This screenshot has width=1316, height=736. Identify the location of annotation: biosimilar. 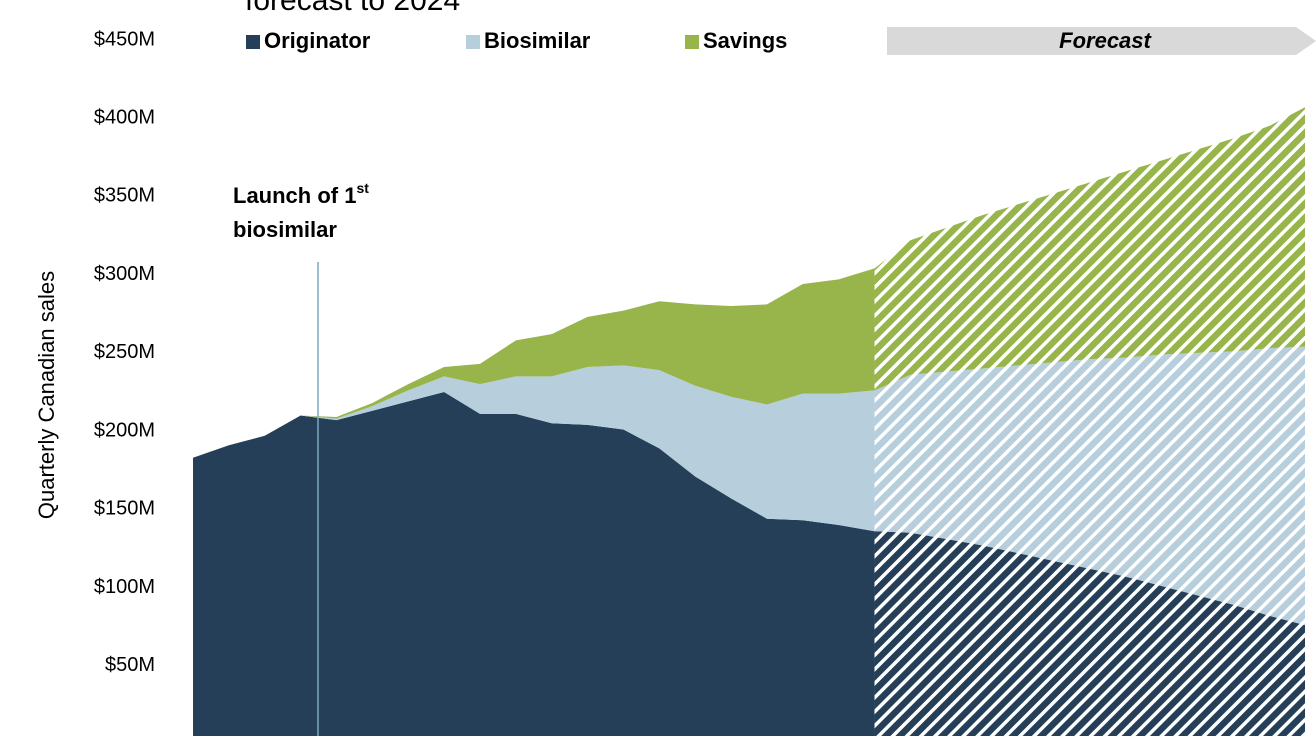
(285, 229).